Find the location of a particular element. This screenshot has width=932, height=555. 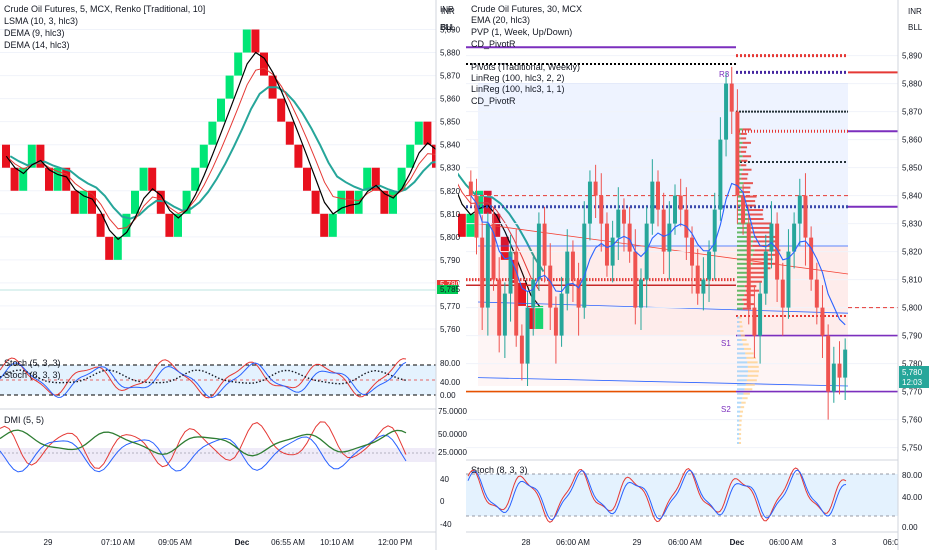

left-price-tick: 5,860 is located at coordinates (450, 99).